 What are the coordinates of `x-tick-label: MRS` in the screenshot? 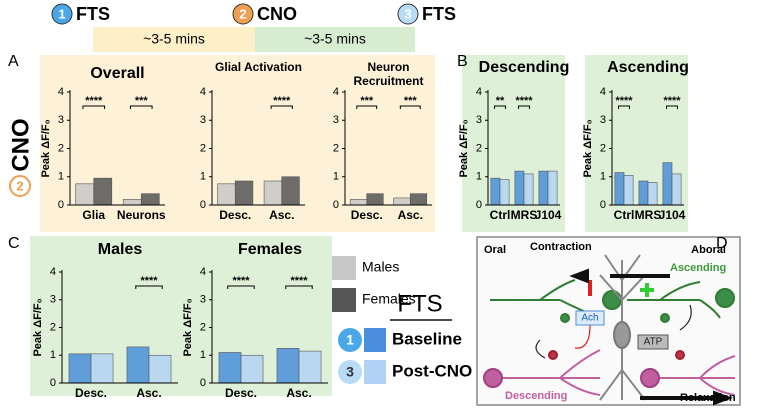 It's located at (524, 215).